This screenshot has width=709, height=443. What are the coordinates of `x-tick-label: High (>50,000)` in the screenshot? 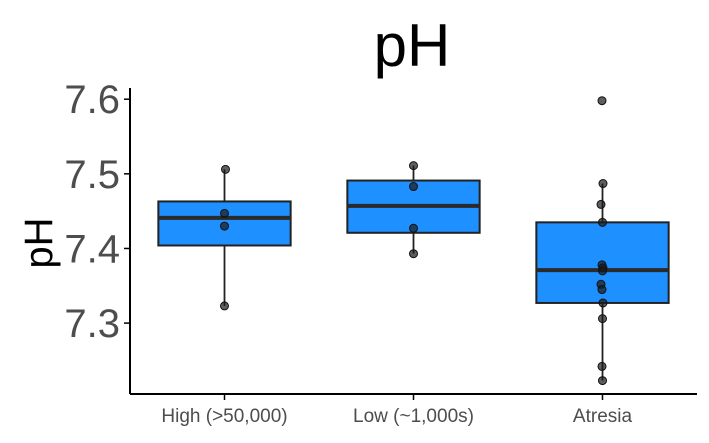 It's located at (224, 416).